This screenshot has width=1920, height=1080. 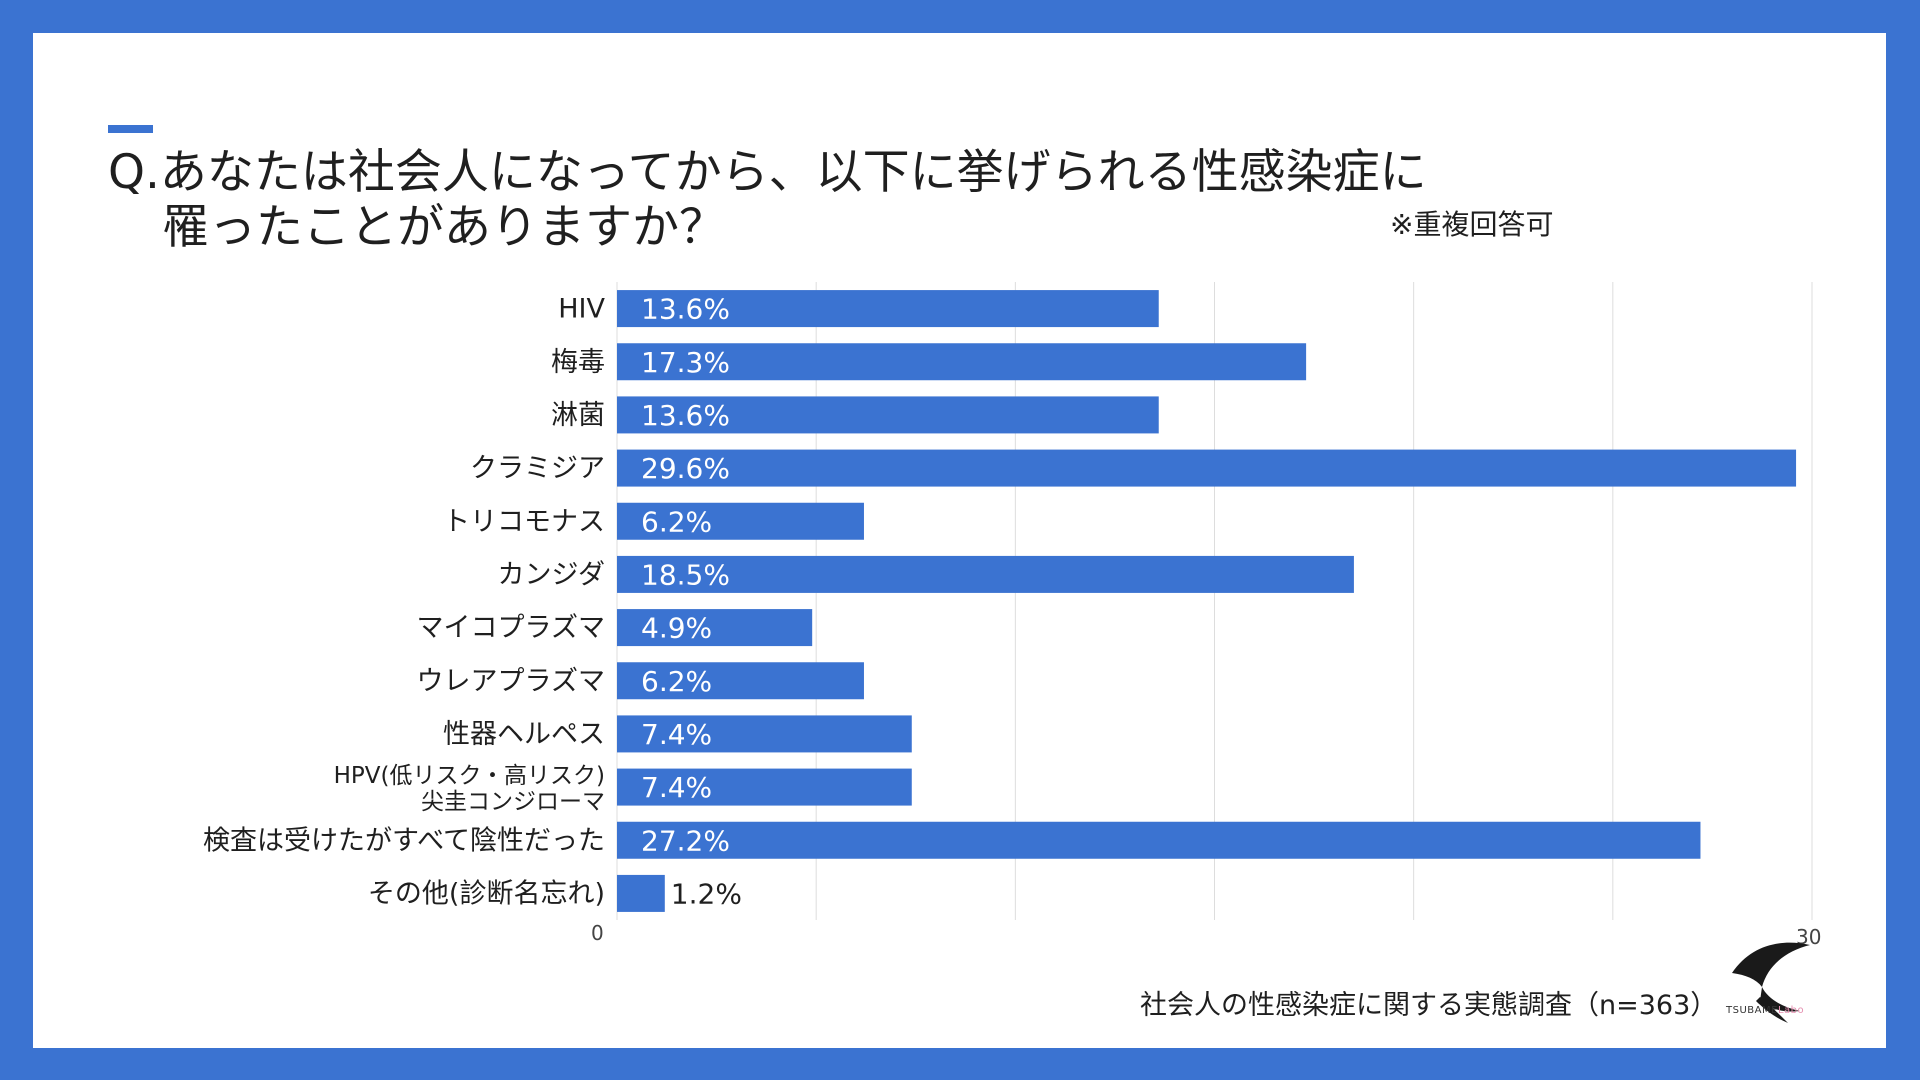 I want to click on logo-wordmark: TSUBAMELabo, so click(x=1765, y=1010).